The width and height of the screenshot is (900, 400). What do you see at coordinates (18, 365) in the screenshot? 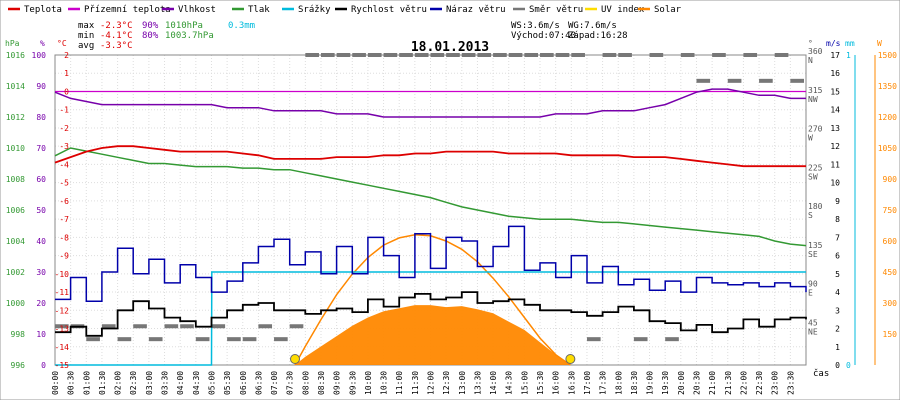
I see `hpa-tick-996: 996` at bounding box center [18, 365].